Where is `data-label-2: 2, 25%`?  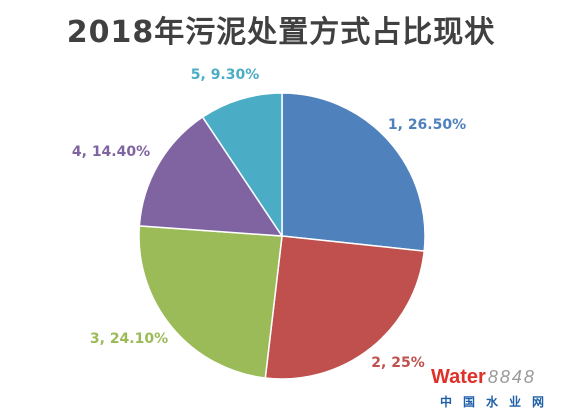 data-label-2: 2, 25% is located at coordinates (397, 363).